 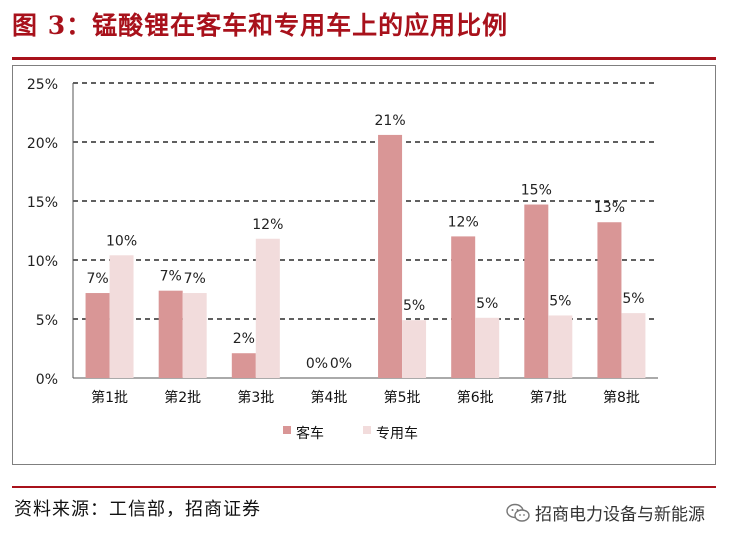 What do you see at coordinates (42, 203) in the screenshot?
I see `y-tick-label: 15%` at bounding box center [42, 203].